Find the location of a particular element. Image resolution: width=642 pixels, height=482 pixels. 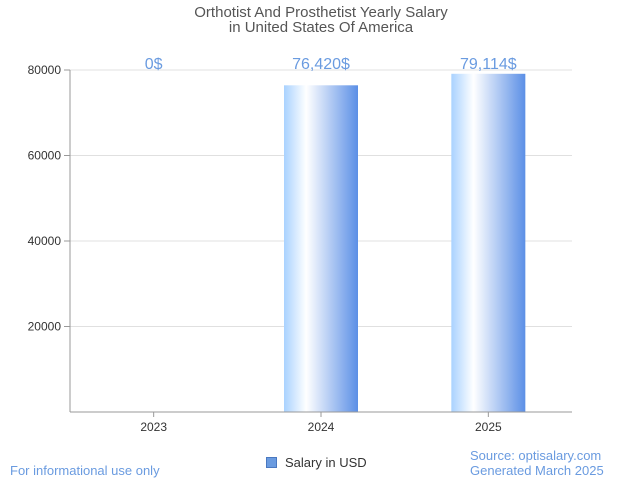

x-tick-label: 2025 is located at coordinates (488, 427).